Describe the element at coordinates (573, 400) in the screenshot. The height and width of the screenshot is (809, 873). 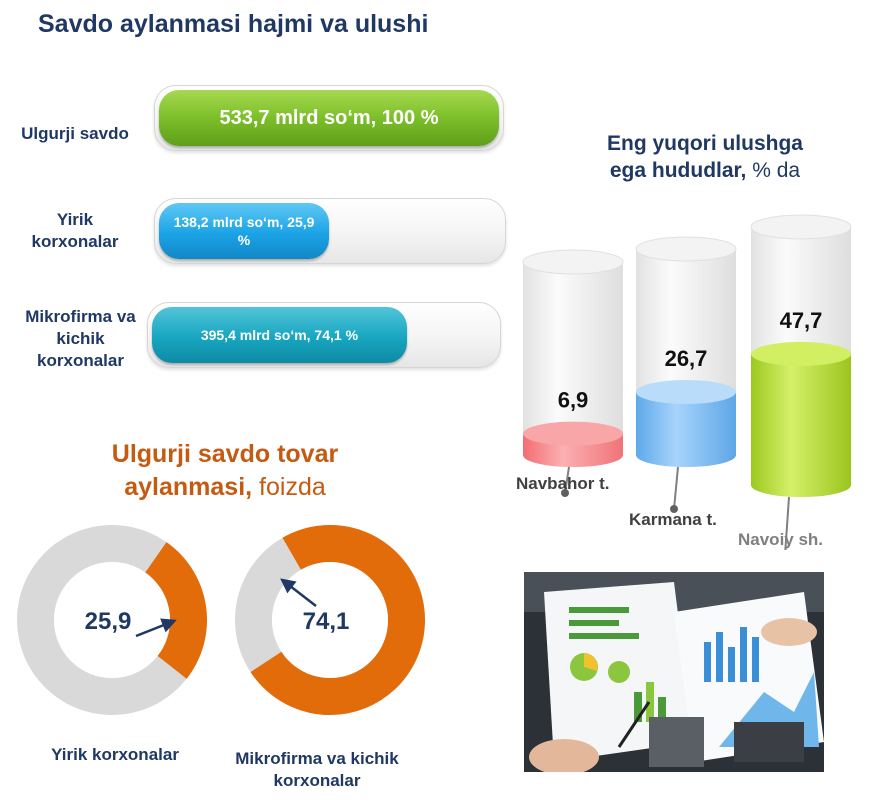
I see `cylinder-value-label: 6,9` at that location.